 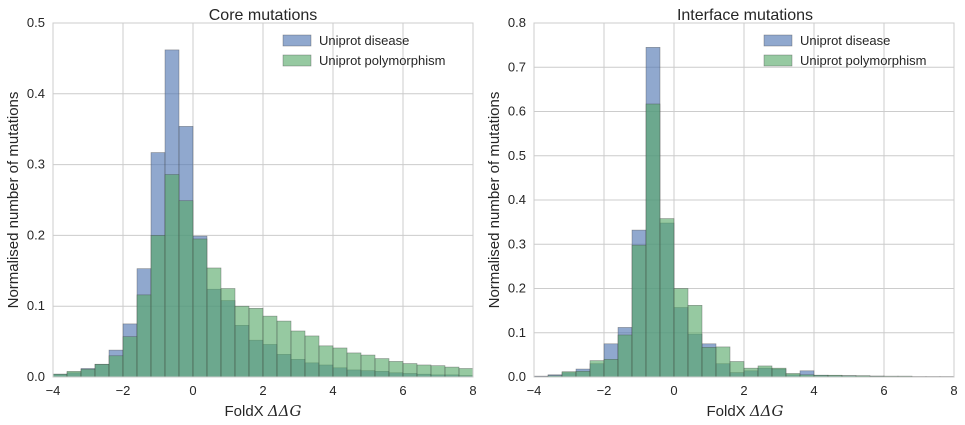 I want to click on y-tick-label: 0.7, so click(x=517, y=66).